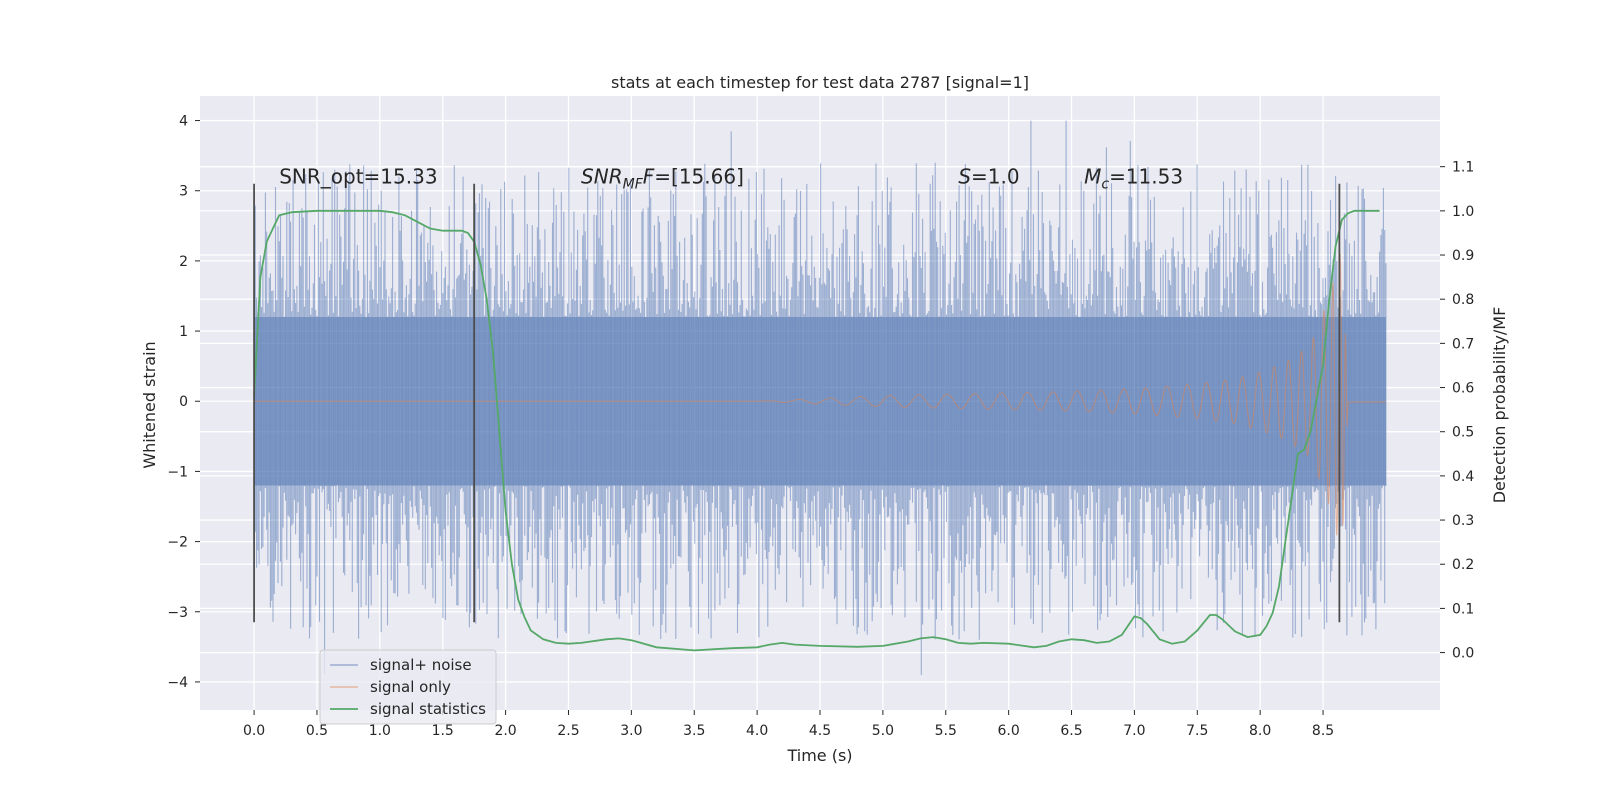  Describe the element at coordinates (1463, 389) in the screenshot. I see `y-right-tick-label: 0.6` at that location.